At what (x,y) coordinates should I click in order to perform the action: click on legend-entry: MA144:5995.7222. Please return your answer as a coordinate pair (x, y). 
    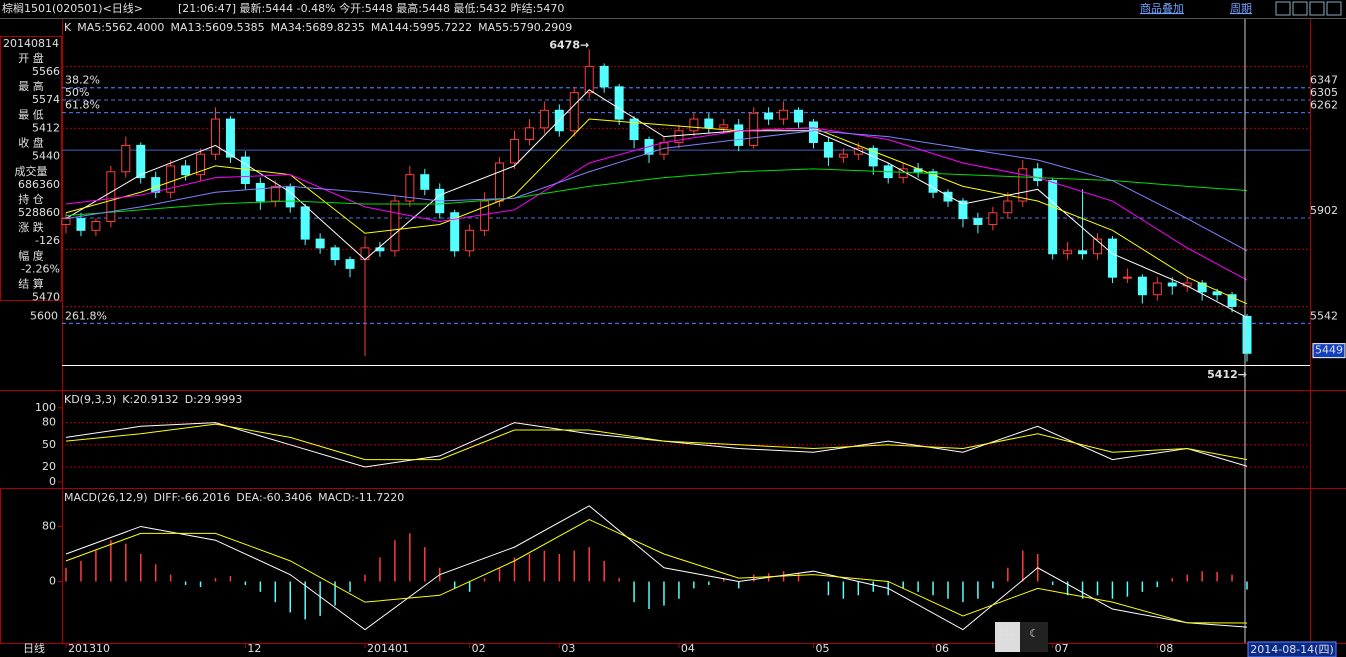
    Looking at the image, I should click on (421, 27).